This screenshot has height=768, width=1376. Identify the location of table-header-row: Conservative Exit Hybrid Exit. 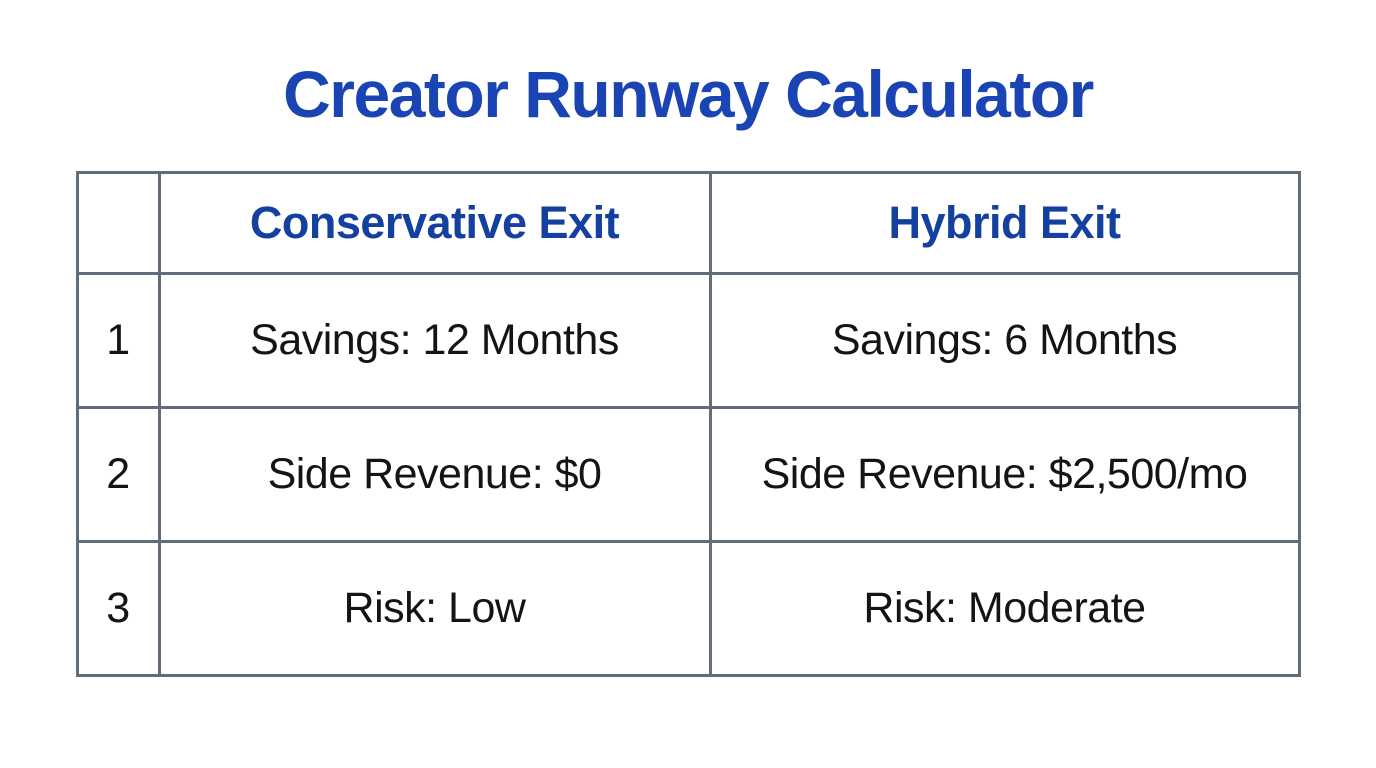
(688, 222).